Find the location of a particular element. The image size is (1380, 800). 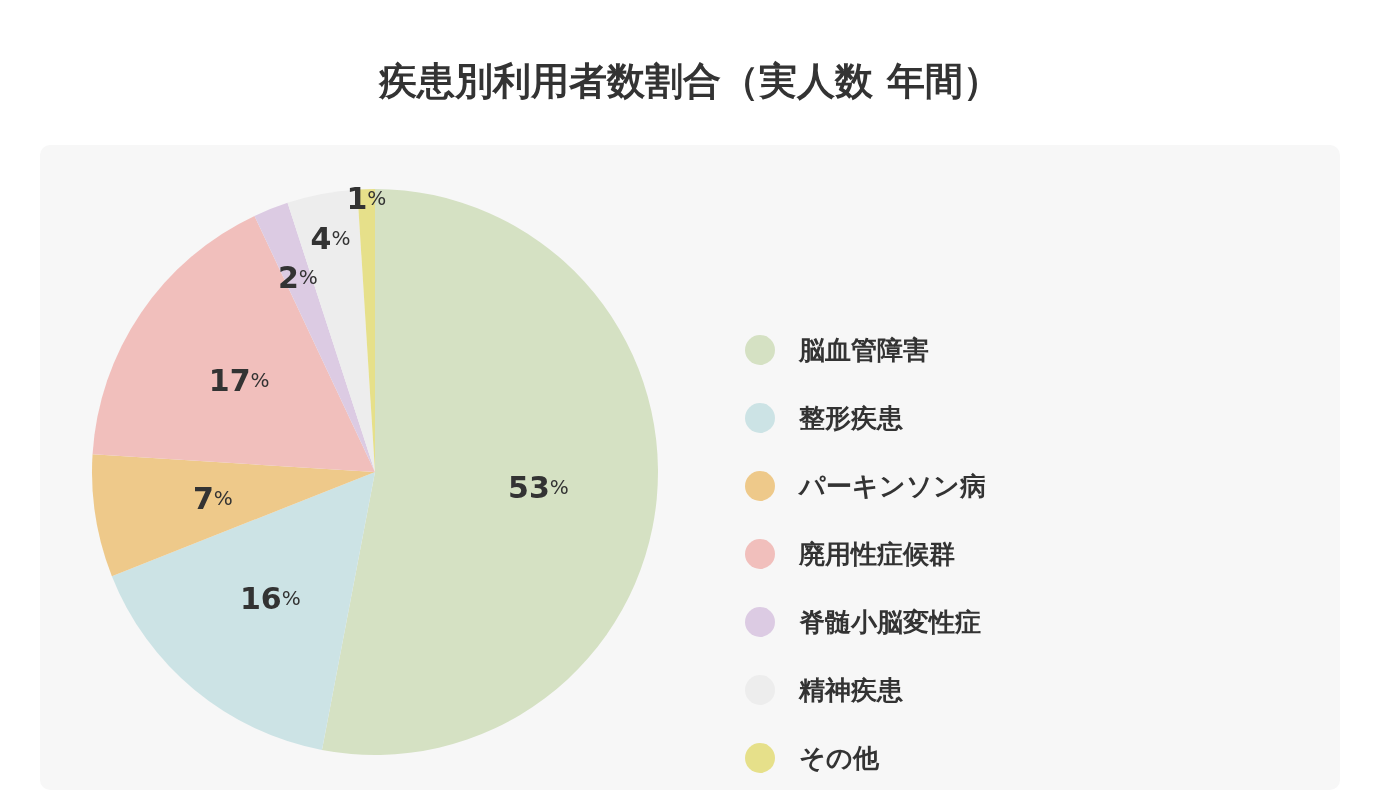

legend-label: 脳血管障害 is located at coordinates (864, 350).